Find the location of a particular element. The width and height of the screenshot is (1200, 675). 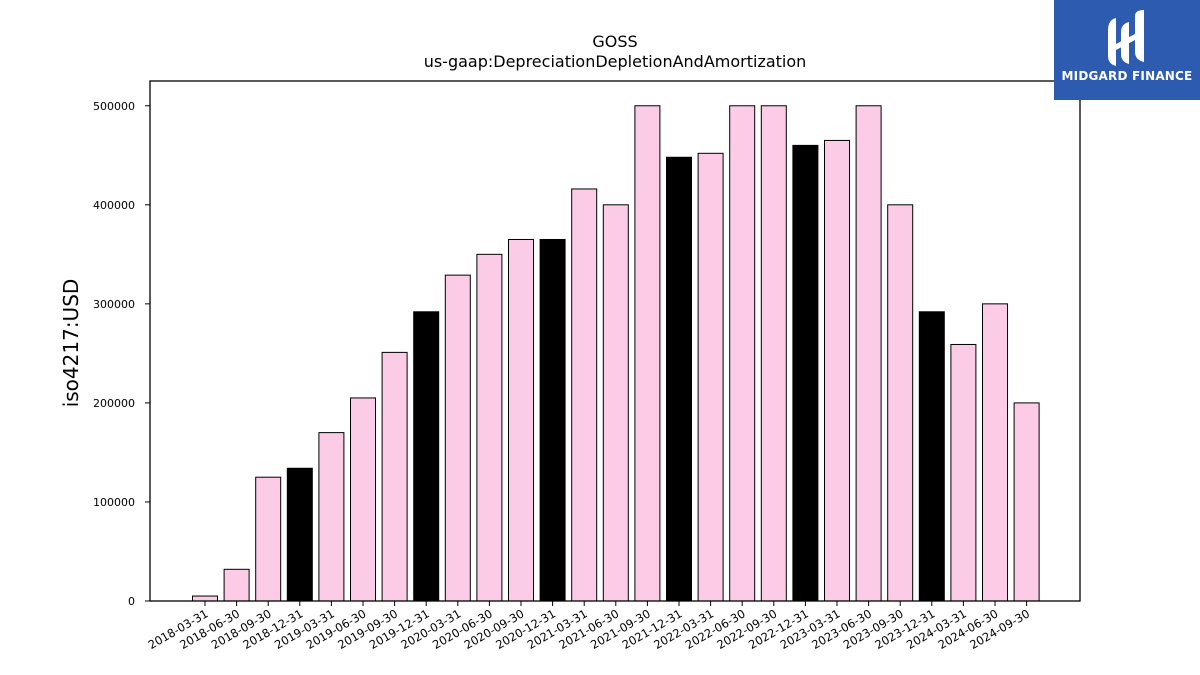

logo-mark-icon is located at coordinates (1126, 38).